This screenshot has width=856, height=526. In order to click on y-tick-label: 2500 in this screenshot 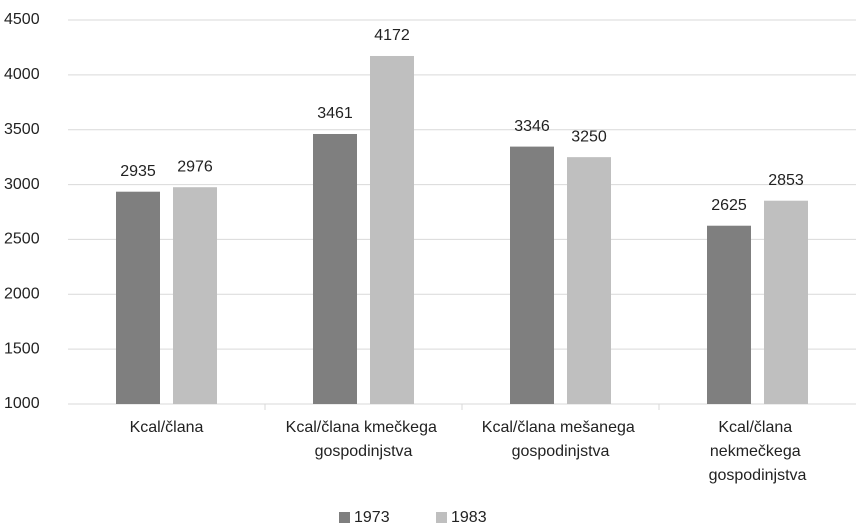, I will do `click(22, 239)`.